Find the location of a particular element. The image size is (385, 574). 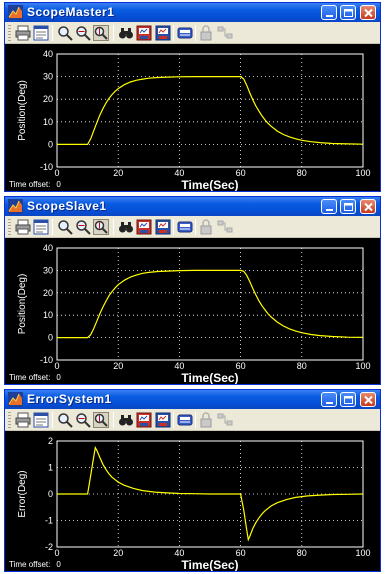

y-axis-label: Error(Deg) is located at coordinates (22, 493).